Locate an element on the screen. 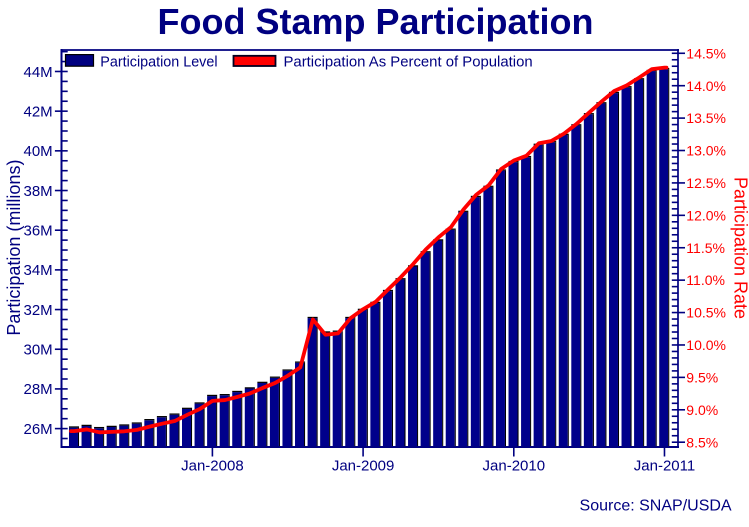 Image resolution: width=749 pixels, height=527 pixels. svg-text: 13.5% is located at coordinates (706, 118).